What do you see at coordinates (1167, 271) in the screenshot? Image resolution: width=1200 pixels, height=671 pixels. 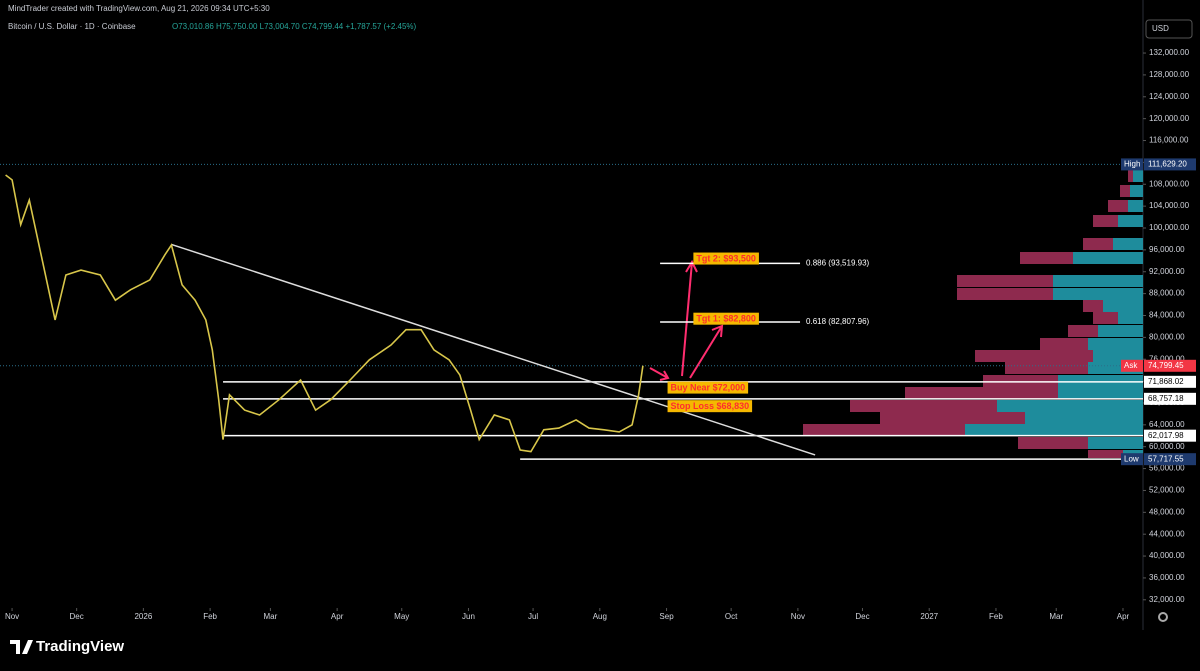 I see `y-tick-label: 92,000.00` at bounding box center [1167, 271].